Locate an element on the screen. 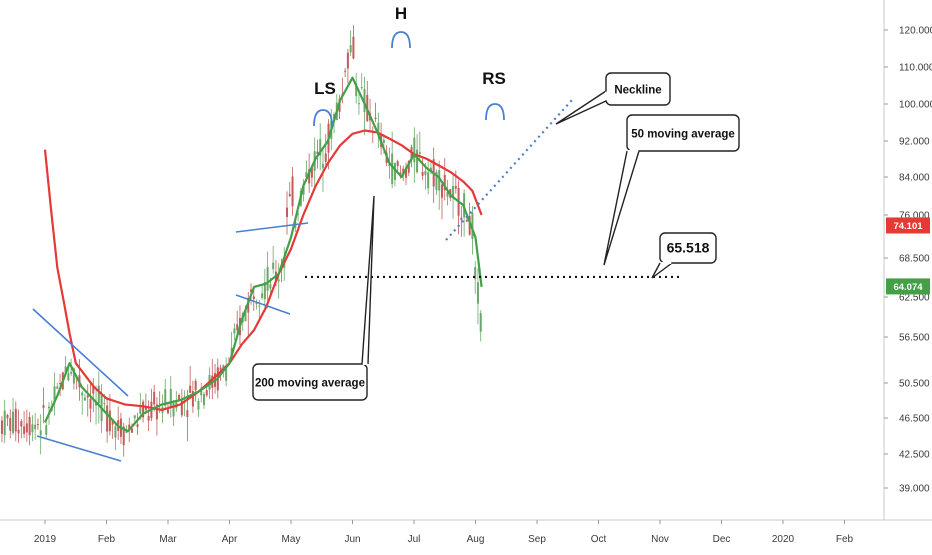 Image resolution: width=932 pixels, height=555 pixels. y-tick-label: 42.500 is located at coordinates (914, 455).